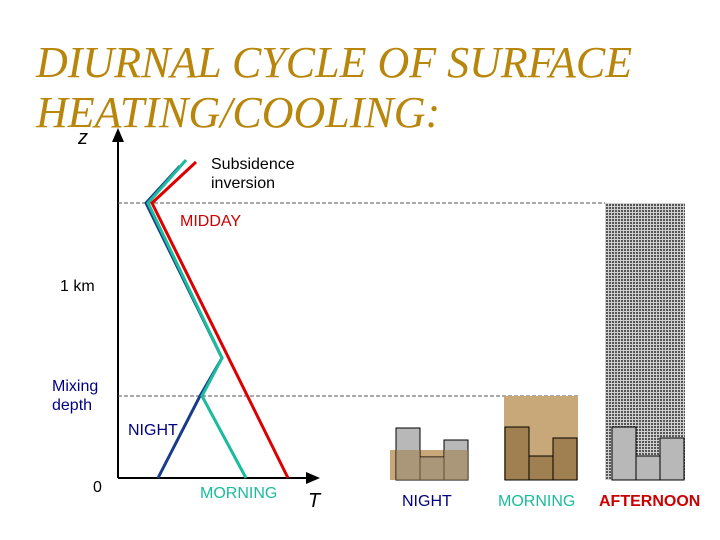 The image size is (720, 540). What do you see at coordinates (82, 138) in the screenshot?
I see `z-axis-label: z` at bounding box center [82, 138].